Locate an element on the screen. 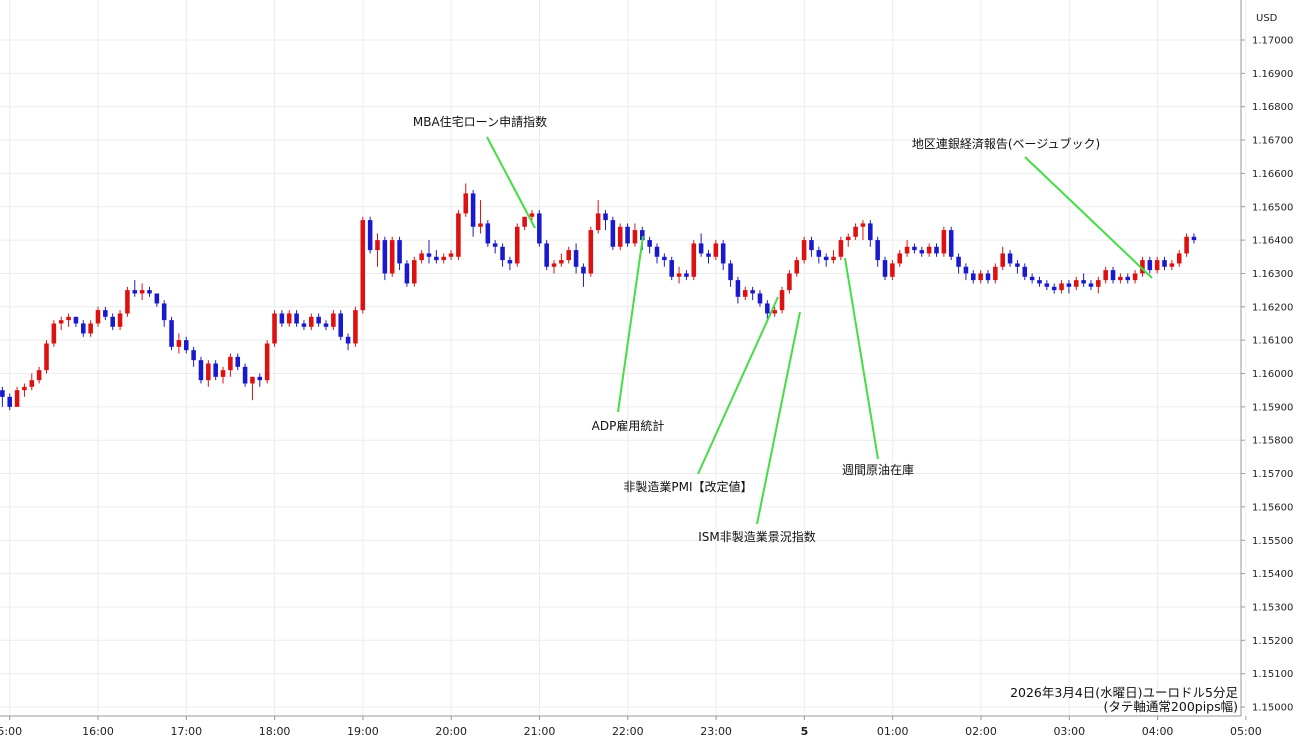  time-tick-label: 19:00 is located at coordinates (363, 731).